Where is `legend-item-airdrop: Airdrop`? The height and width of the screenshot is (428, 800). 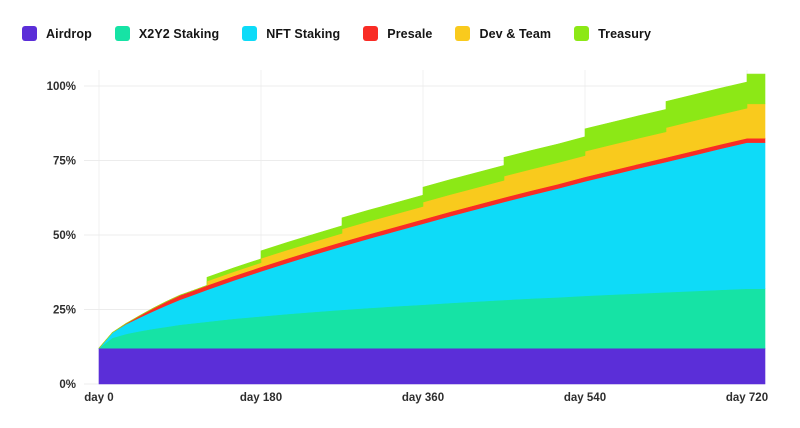
legend-item-airdrop: Airdrop is located at coordinates (57, 33).